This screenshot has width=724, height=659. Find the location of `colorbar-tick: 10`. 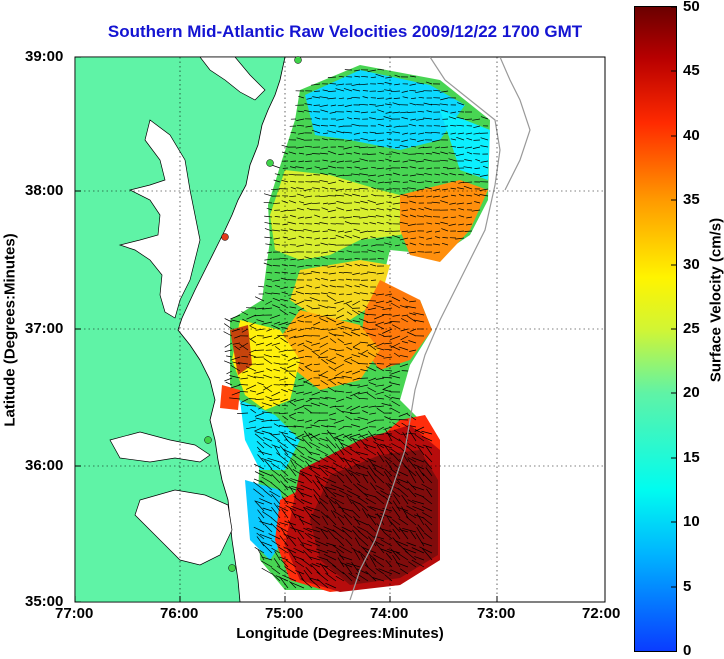

colorbar-tick: 10 is located at coordinates (691, 521).